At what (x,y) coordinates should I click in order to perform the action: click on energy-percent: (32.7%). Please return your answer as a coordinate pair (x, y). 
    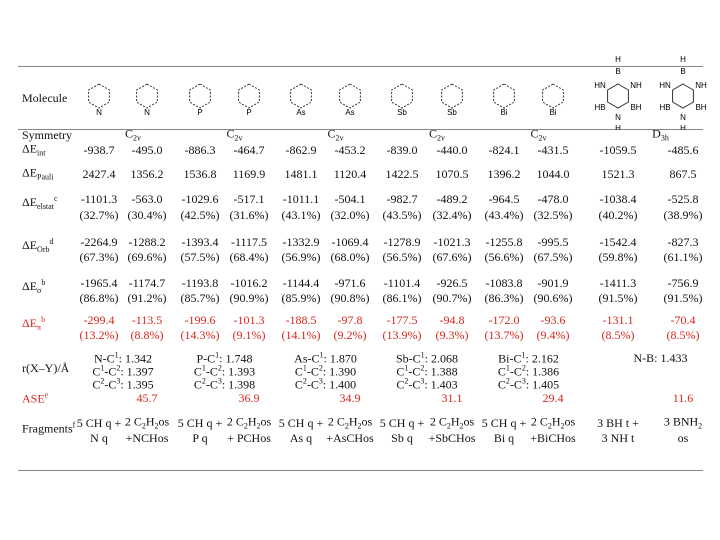
    Looking at the image, I should click on (99, 215).